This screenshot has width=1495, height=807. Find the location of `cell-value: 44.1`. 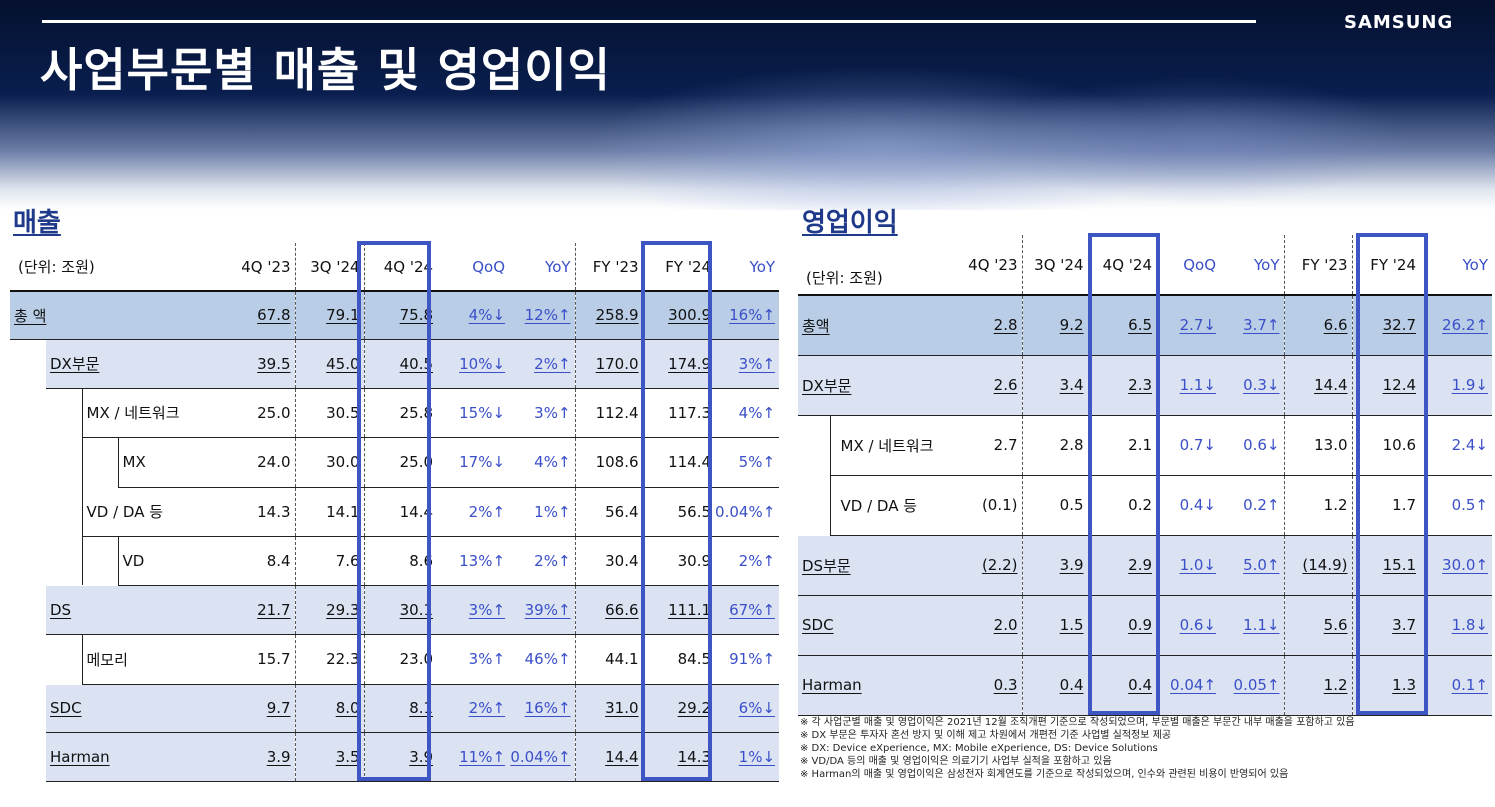

cell-value: 44.1 is located at coordinates (609, 659).